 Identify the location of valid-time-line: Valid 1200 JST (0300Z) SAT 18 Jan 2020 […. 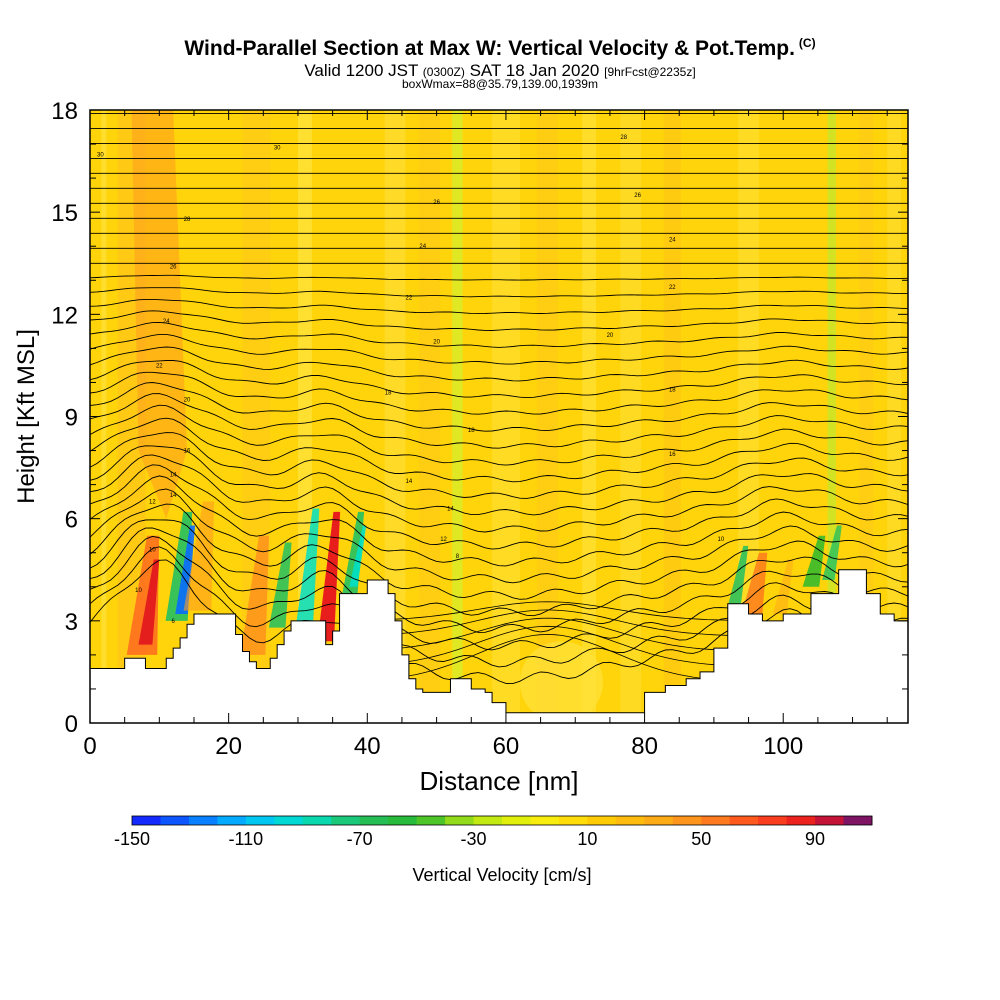
(500, 70).